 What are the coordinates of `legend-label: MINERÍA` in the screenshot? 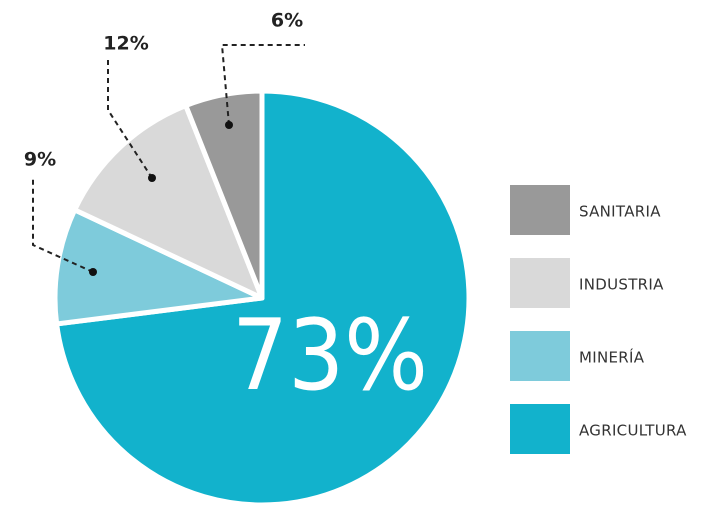 It's located at (612, 357).